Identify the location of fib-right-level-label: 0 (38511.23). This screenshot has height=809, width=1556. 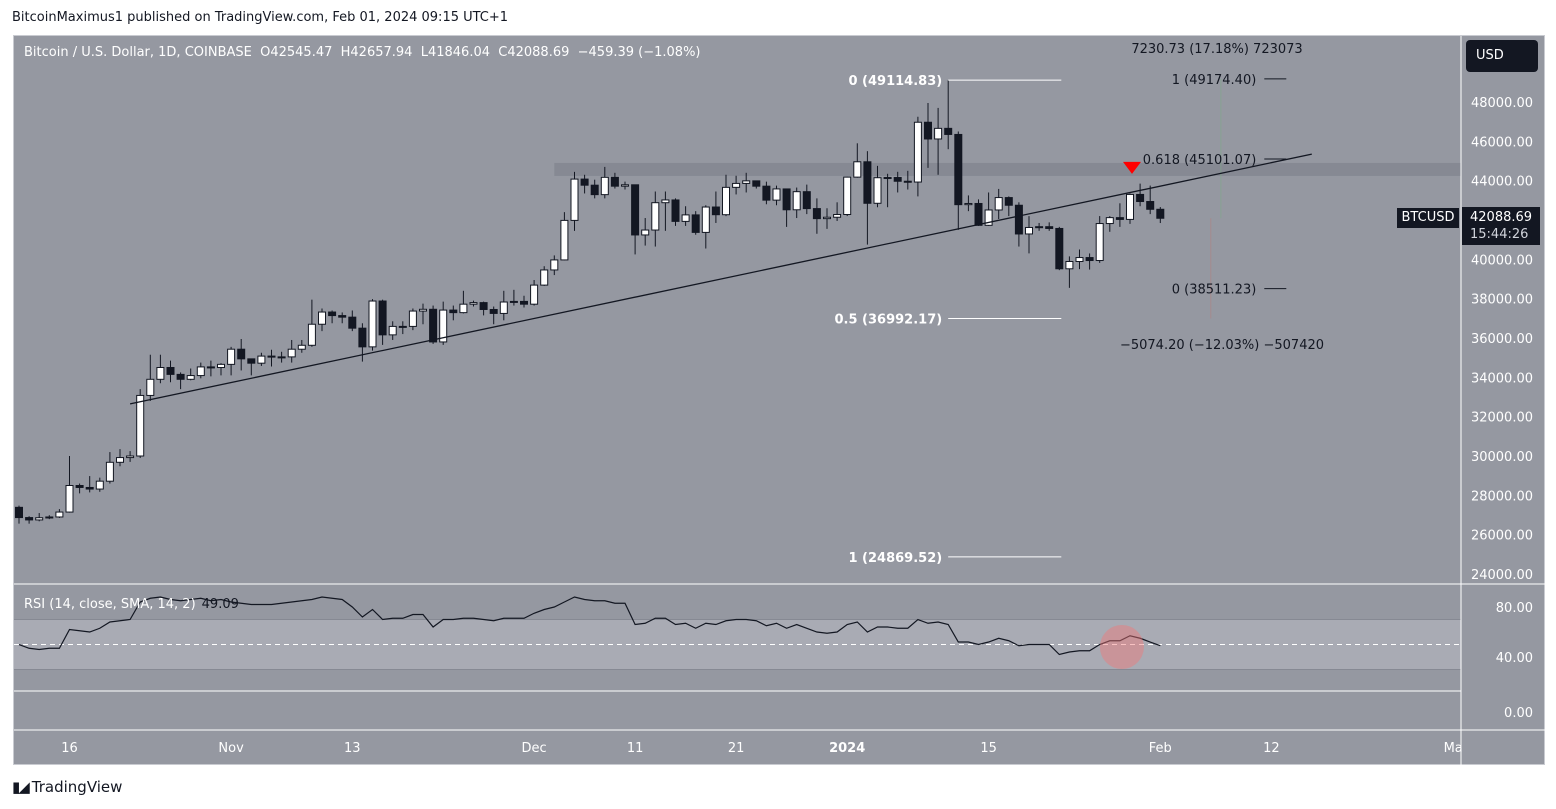
(1214, 290).